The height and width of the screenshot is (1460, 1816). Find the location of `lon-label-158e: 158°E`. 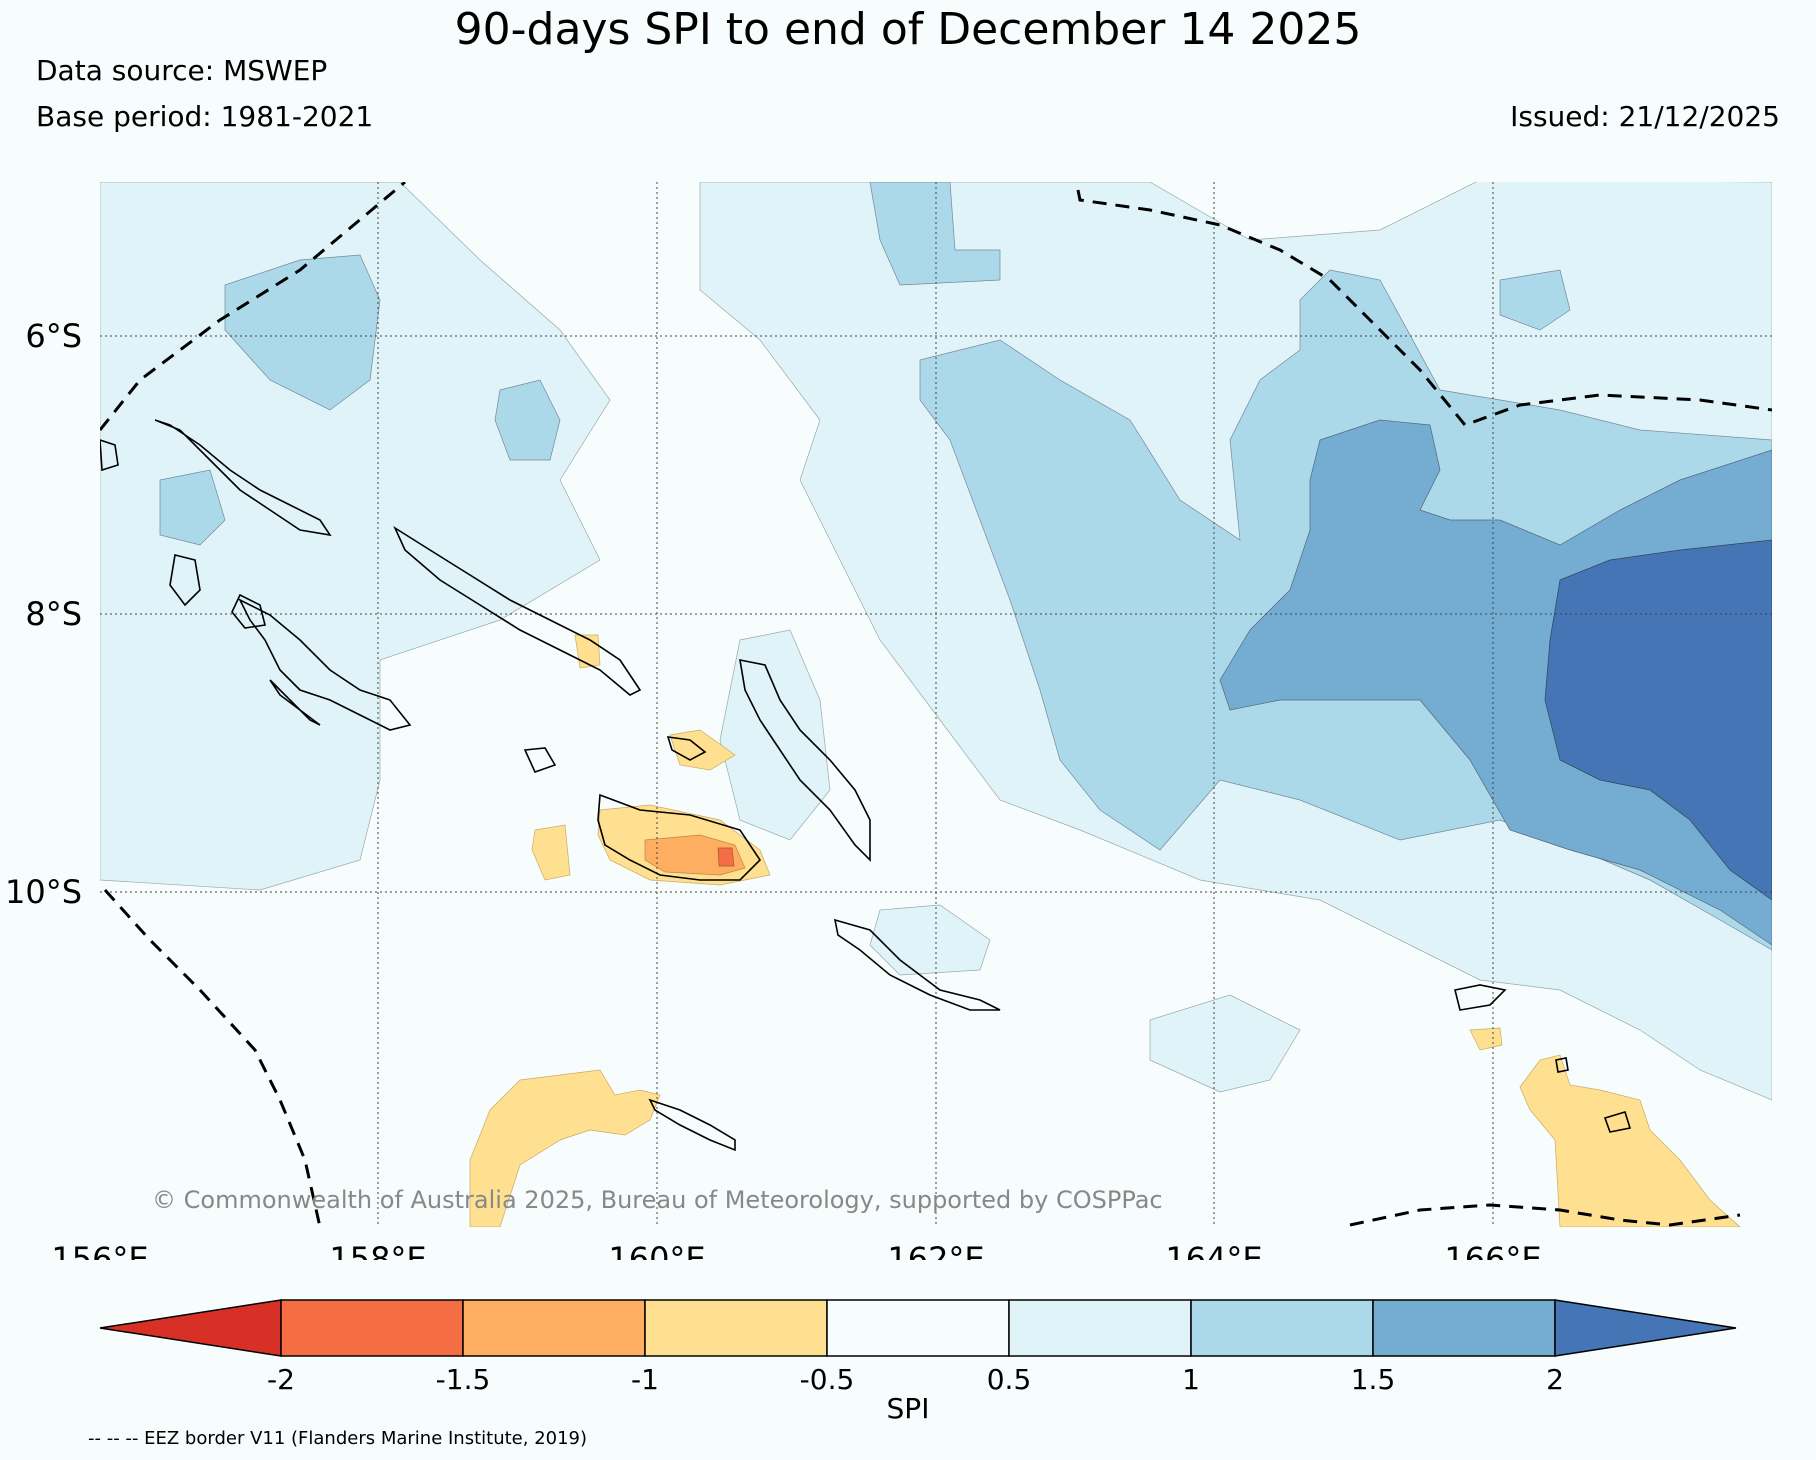

lon-label-158e: 158°E is located at coordinates (377, 1250).